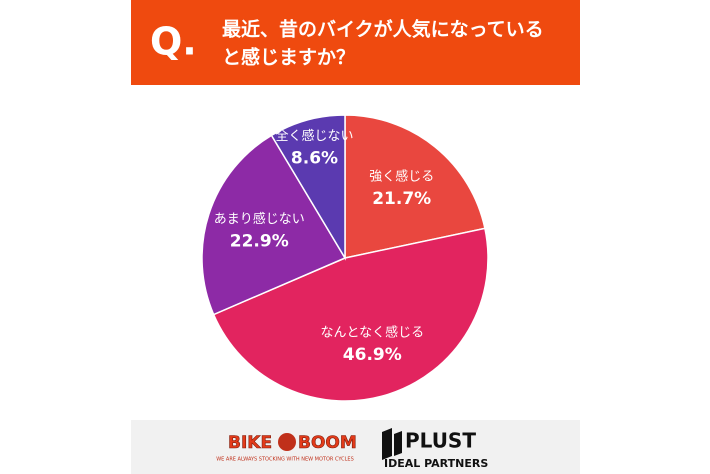 This screenshot has height=474, width=710. What do you see at coordinates (383, 29) in the screenshot?
I see `question-line: 最近、昔のバイクが人気になっている` at bounding box center [383, 29].